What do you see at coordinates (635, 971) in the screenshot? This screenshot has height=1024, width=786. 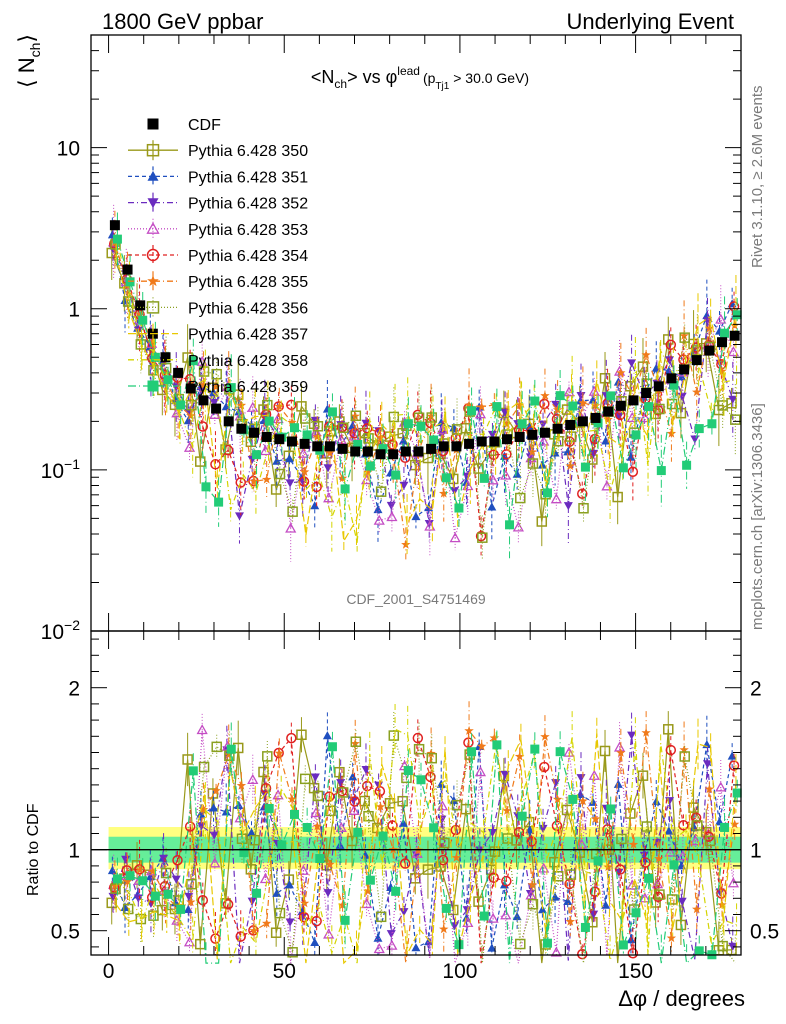 I see `x-tick-label: 150` at bounding box center [635, 971].